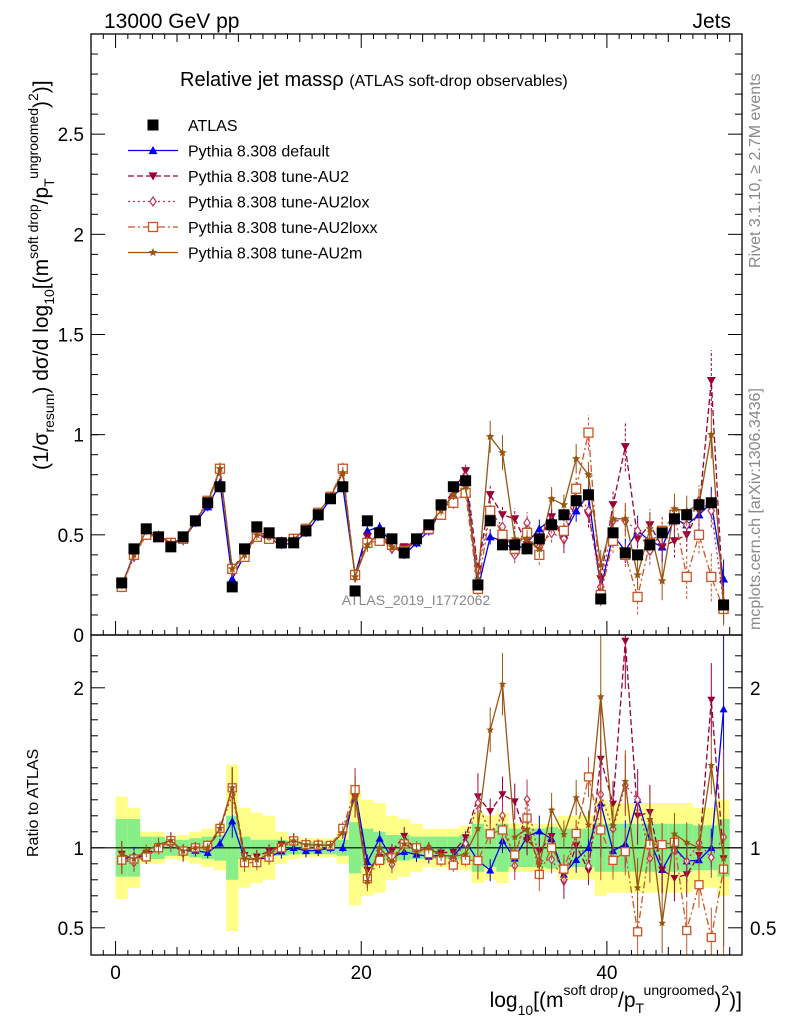 Image resolution: width=786 pixels, height=1024 pixels. I want to click on legend-label: Pythia 8.308 default, so click(259, 152).